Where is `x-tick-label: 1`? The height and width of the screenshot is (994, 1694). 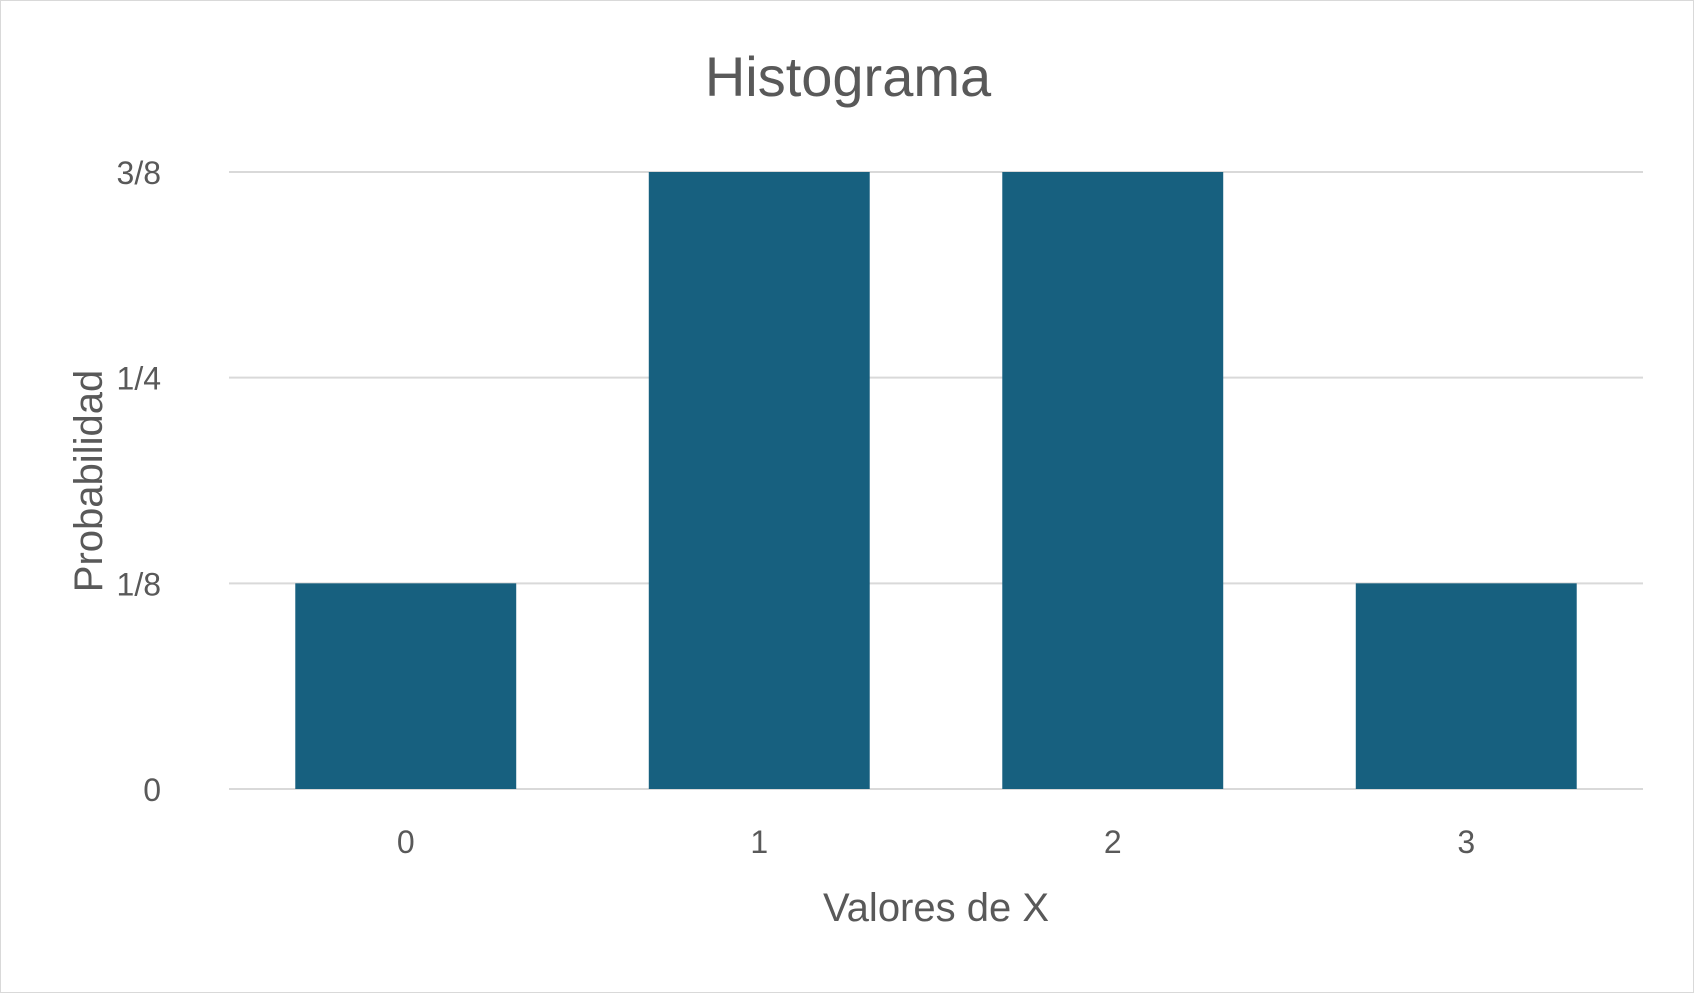
x-tick-label: 1 is located at coordinates (759, 842).